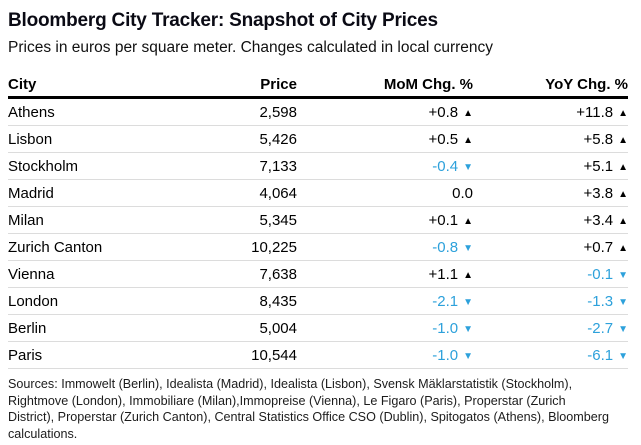  Describe the element at coordinates (586, 84) in the screenshot. I see `column-header-yoy-chg: YoY Chg. %` at that location.